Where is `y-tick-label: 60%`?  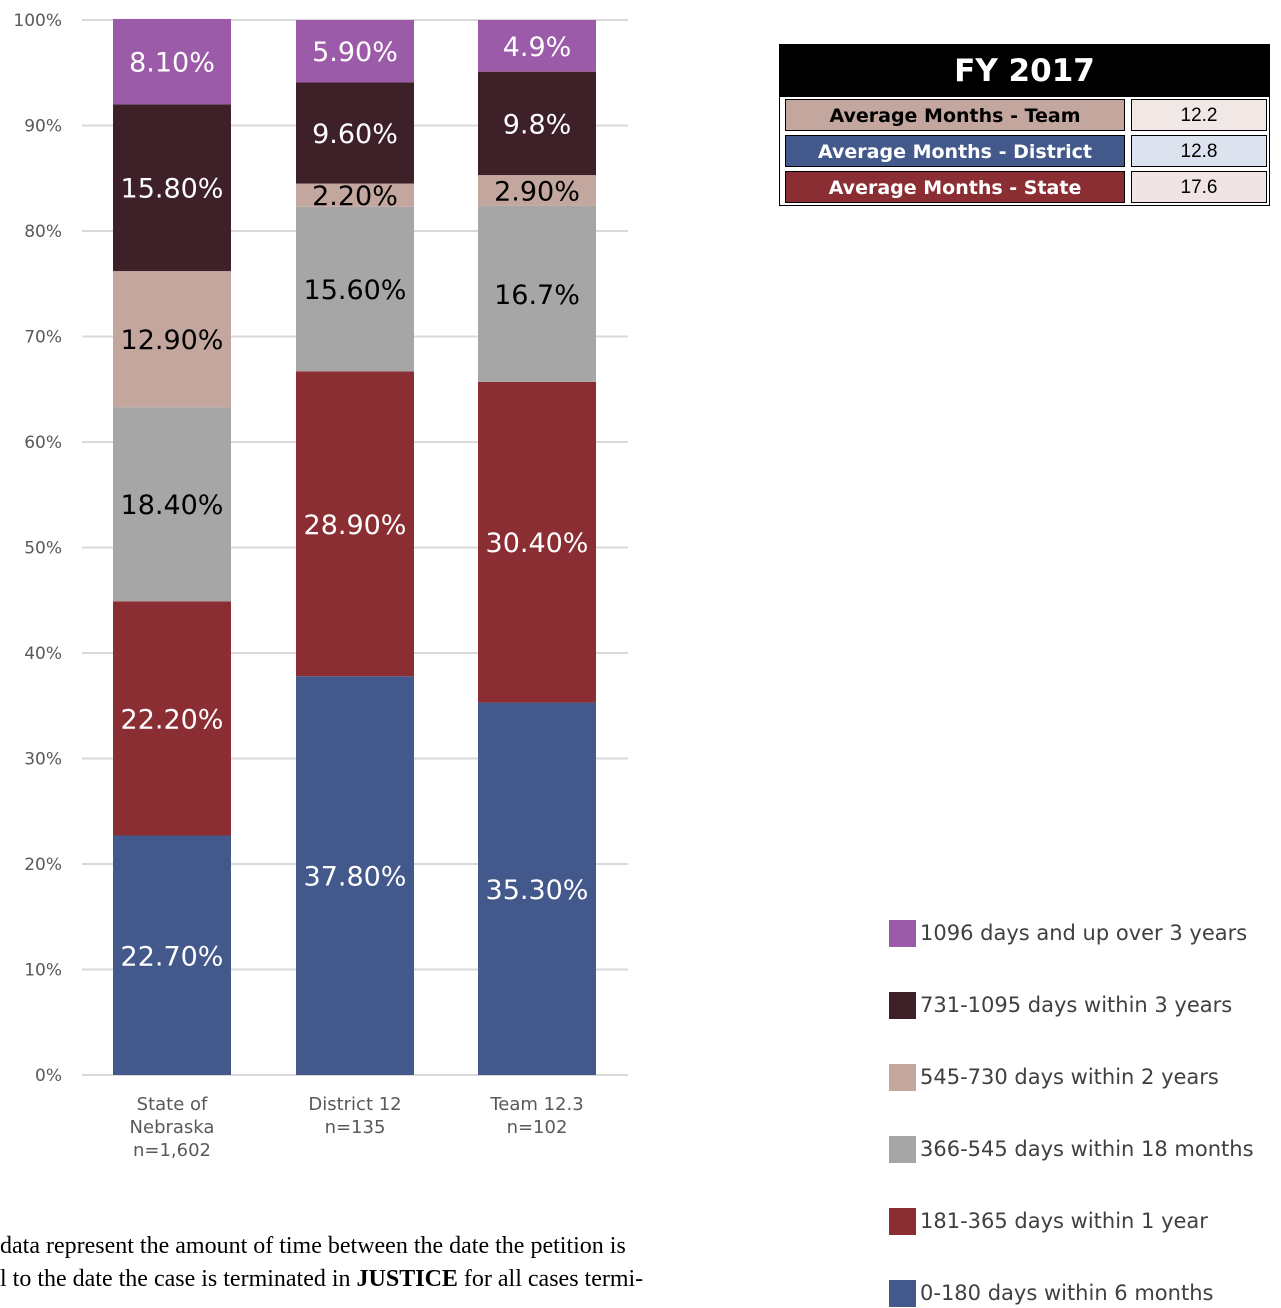 y-tick-label: 60% is located at coordinates (43, 443).